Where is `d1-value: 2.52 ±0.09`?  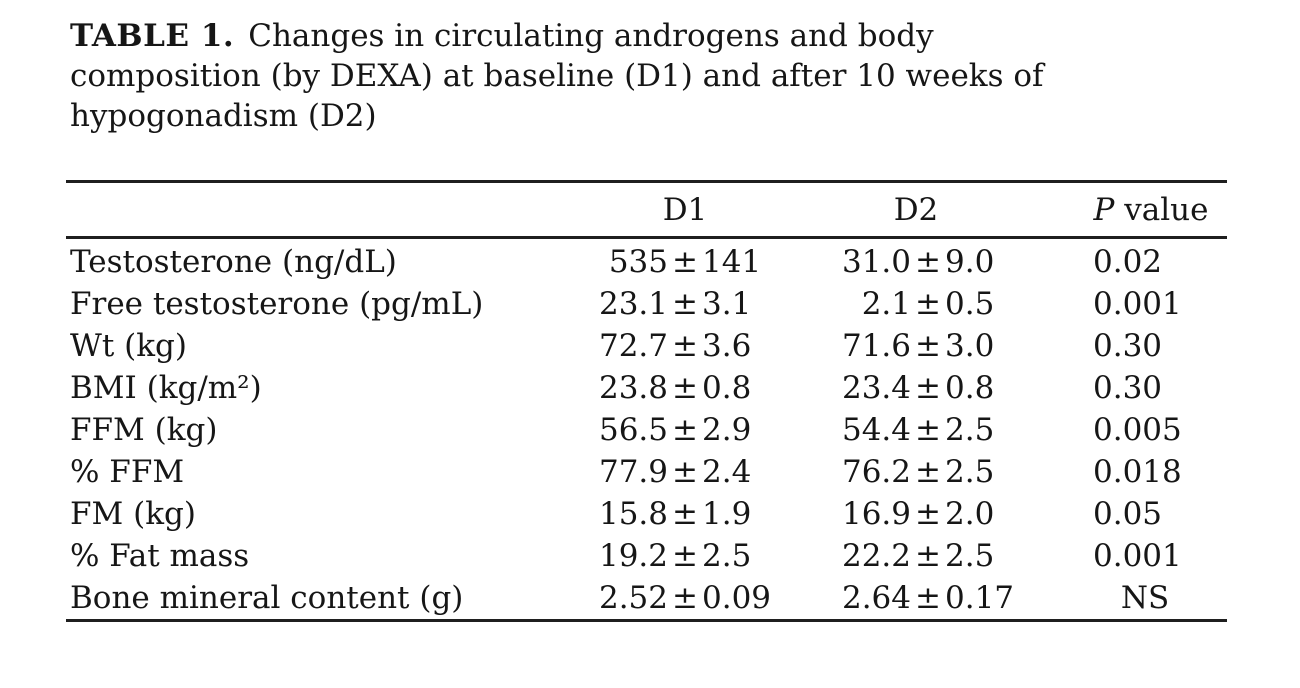 d1-value: 2.52 ±0.09 is located at coordinates (685, 598).